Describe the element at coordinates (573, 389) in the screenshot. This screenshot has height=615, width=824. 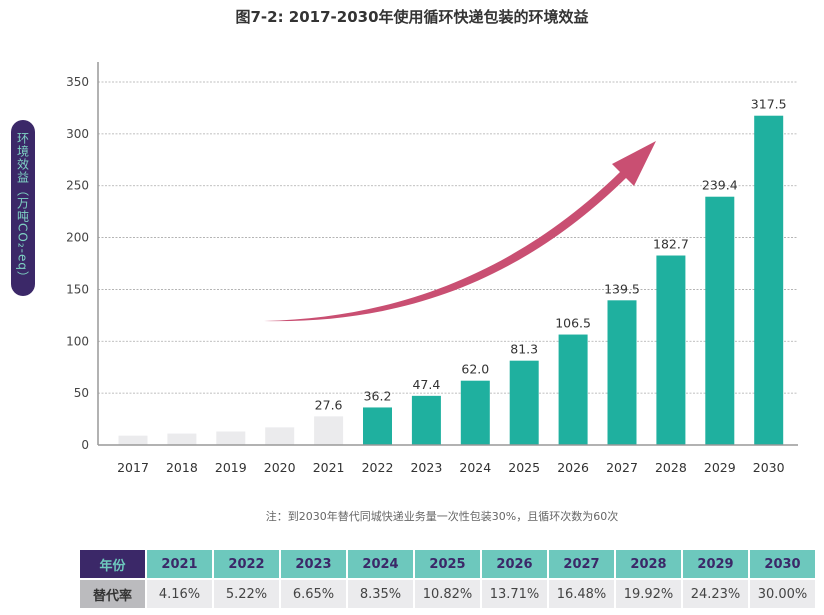
I see `bar-2026` at that location.